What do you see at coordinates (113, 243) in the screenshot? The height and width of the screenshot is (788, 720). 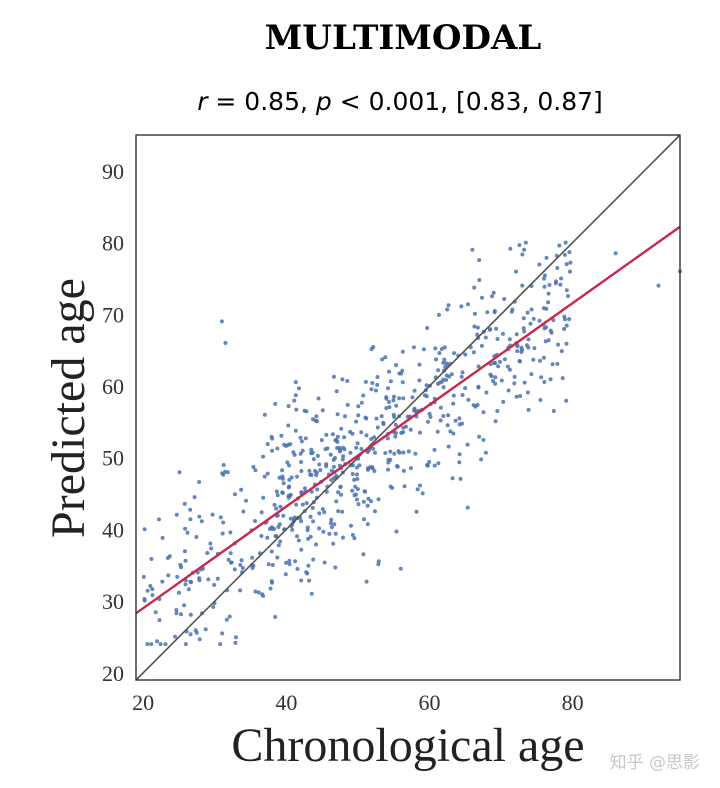 I see `y-tick-label: 80` at bounding box center [113, 243].